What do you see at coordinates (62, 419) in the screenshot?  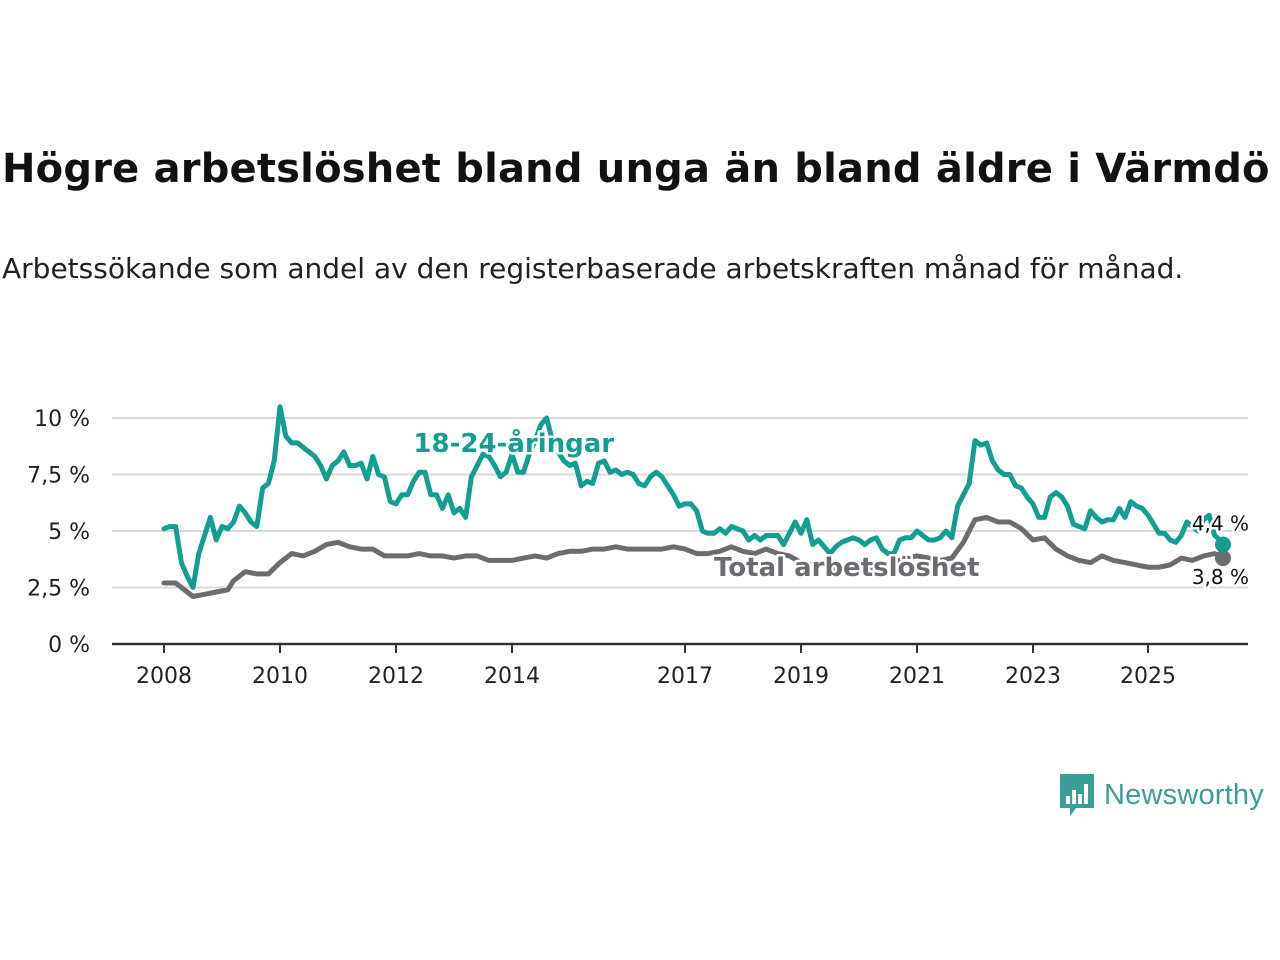 I see `y-tick-label: 10 %` at bounding box center [62, 419].